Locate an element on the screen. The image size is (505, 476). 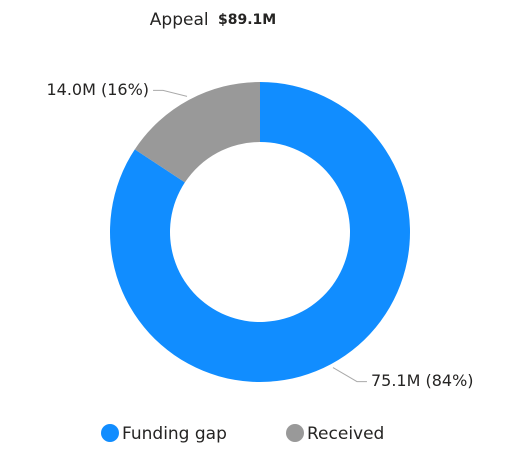
donut-slice is located at coordinates (197, 132).